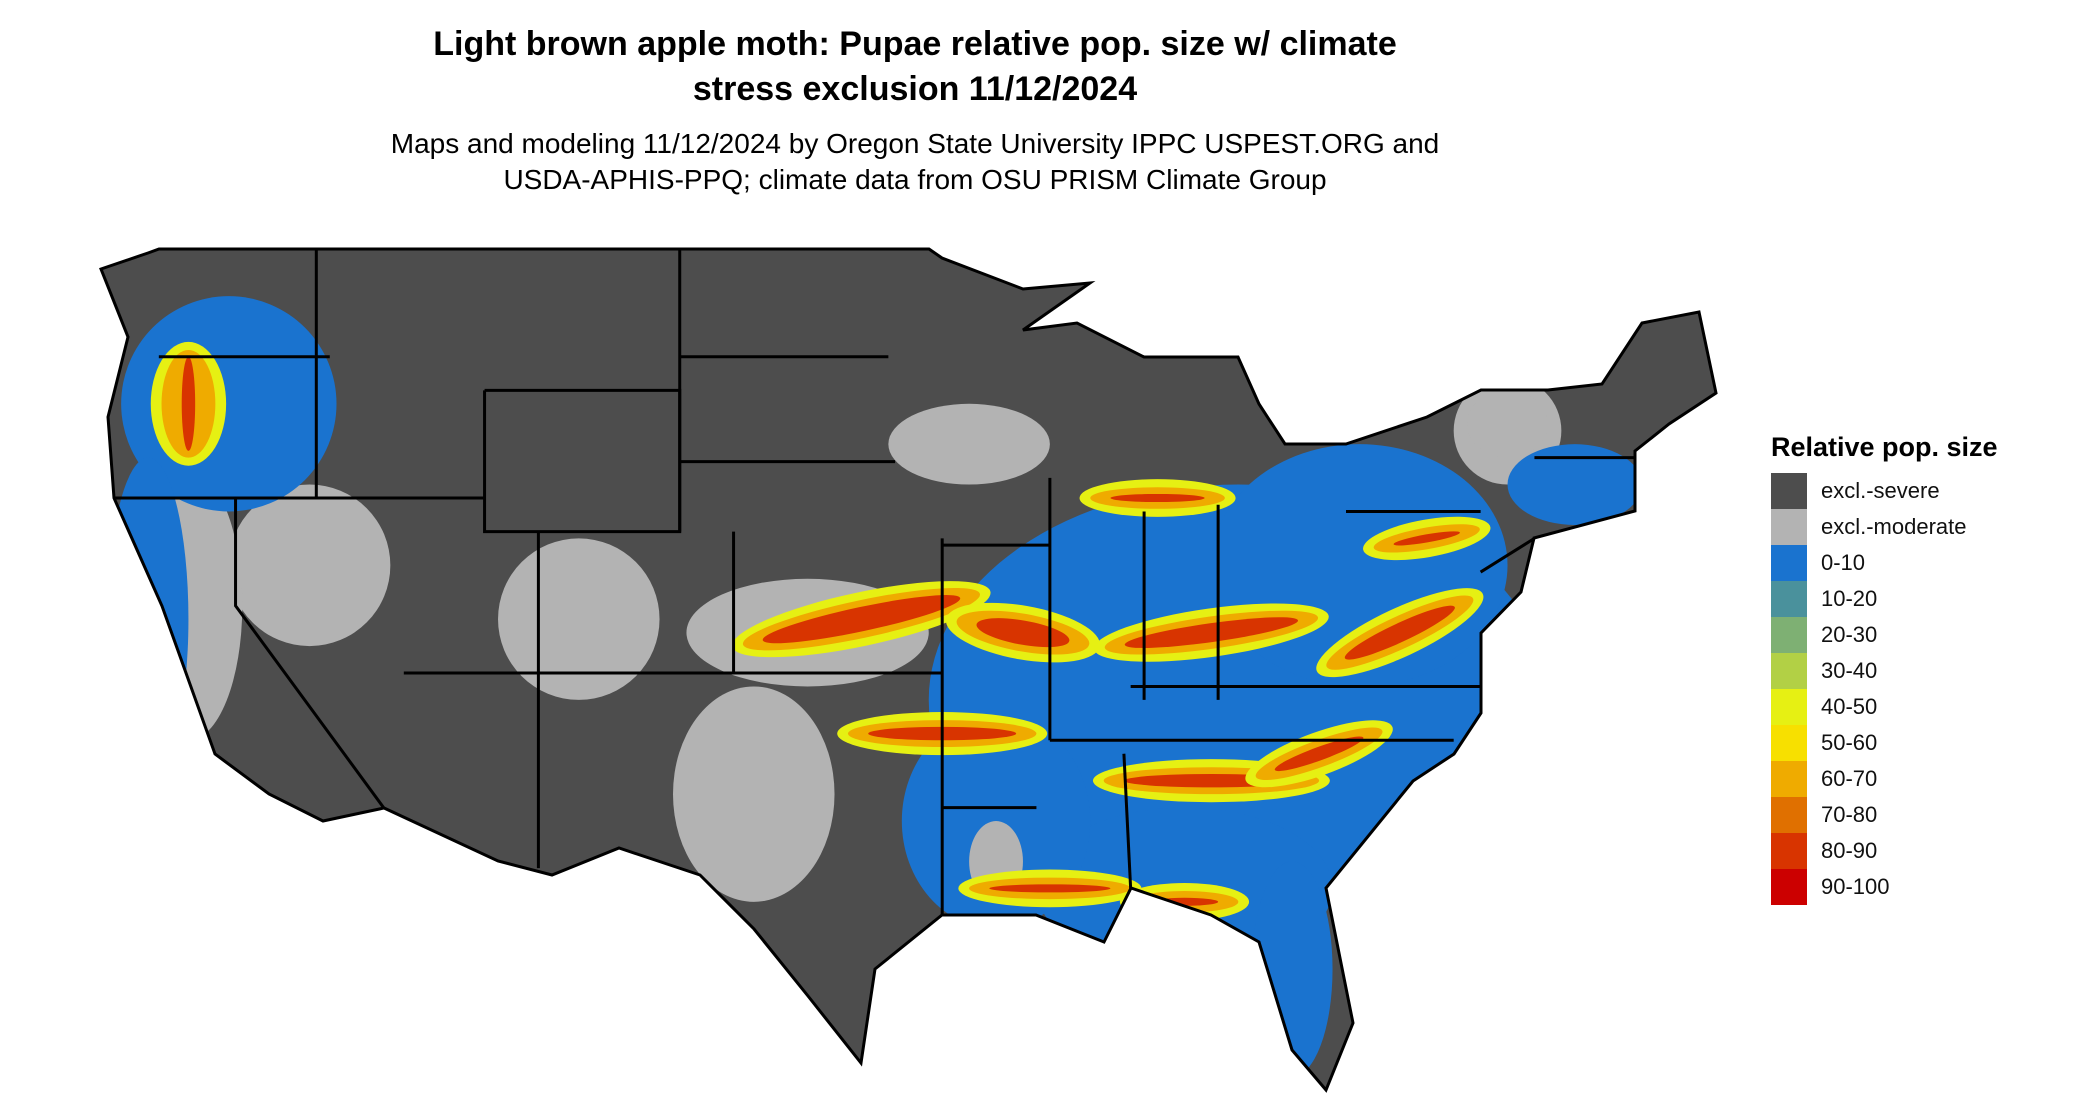  I want to click on legend-item: 50-60, so click(1884, 743).